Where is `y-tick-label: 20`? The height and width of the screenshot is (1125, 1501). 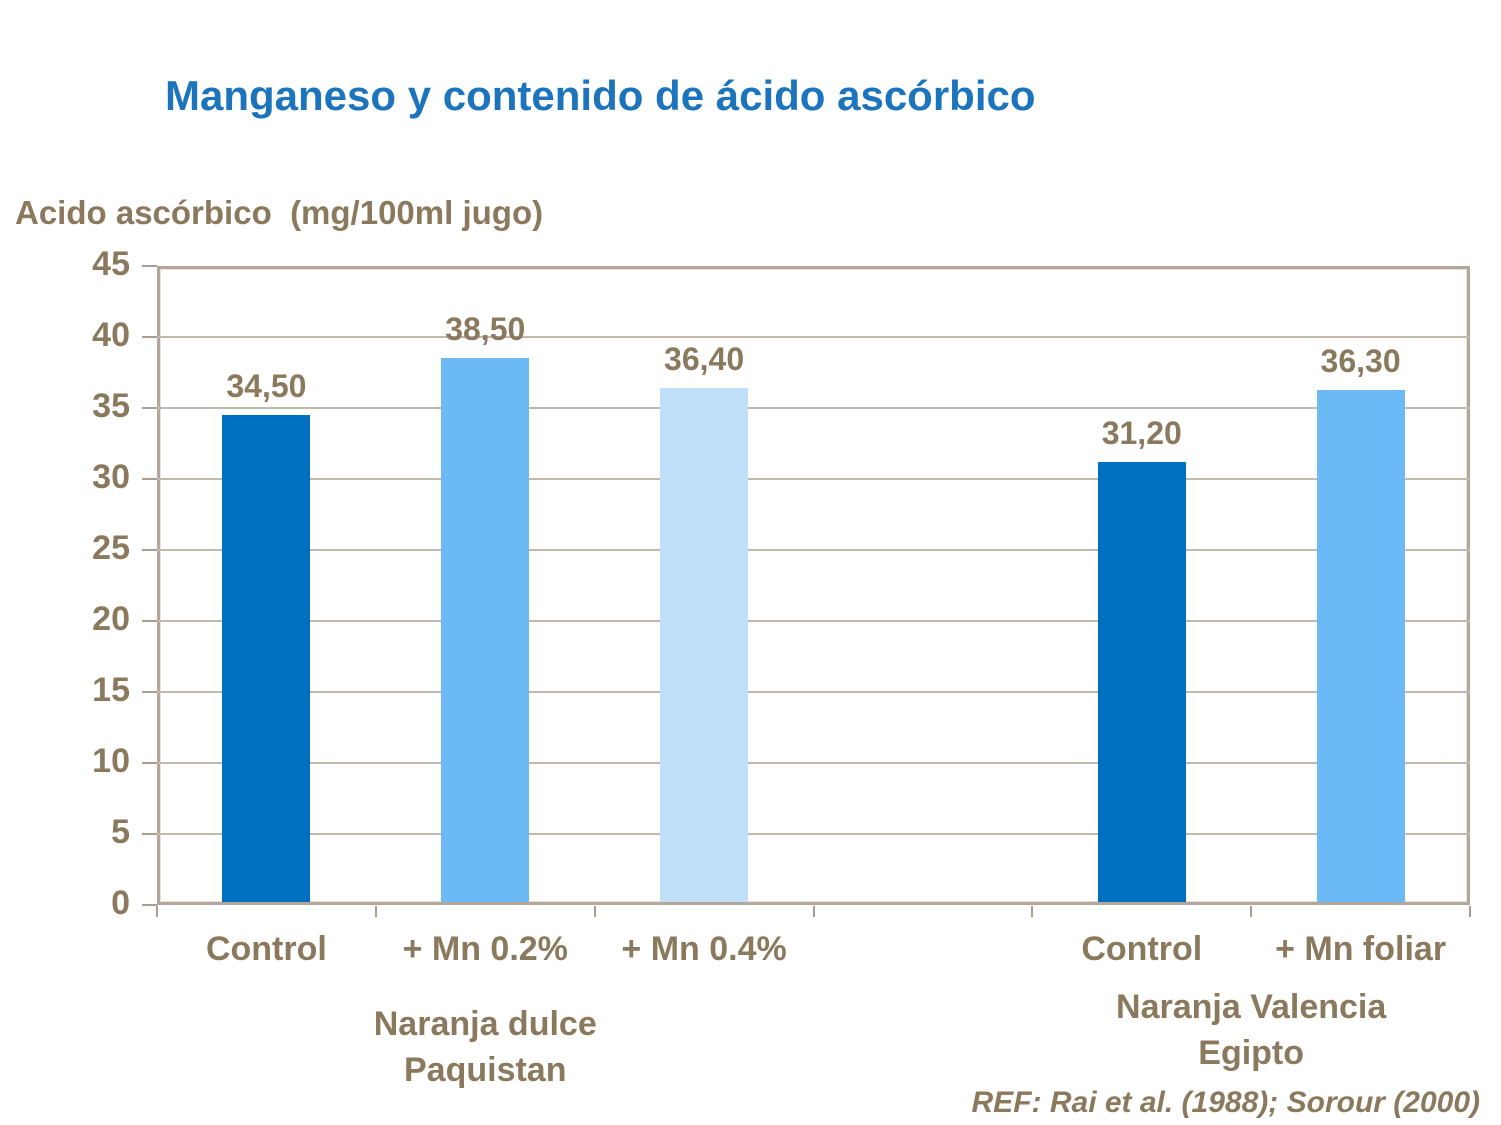 y-tick-label: 20 is located at coordinates (111, 619).